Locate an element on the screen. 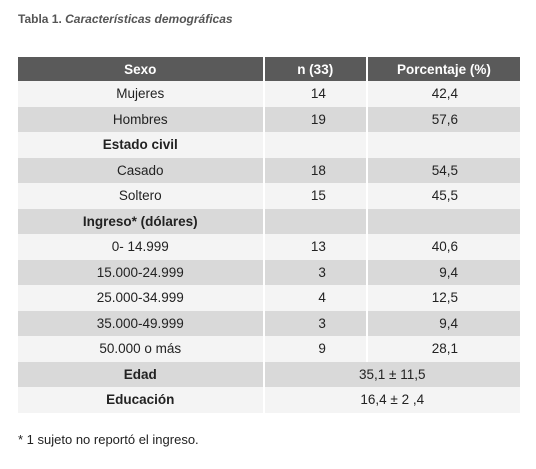  count-cell: 15 is located at coordinates (314, 196).